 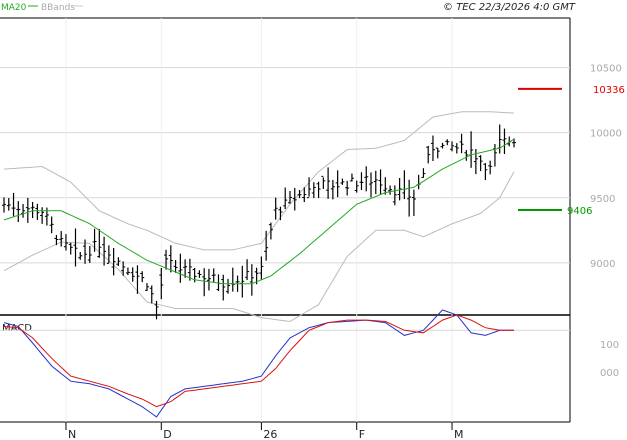 What do you see at coordinates (606, 134) in the screenshot?
I see `y-tick-10000: 10000` at bounding box center [606, 134].